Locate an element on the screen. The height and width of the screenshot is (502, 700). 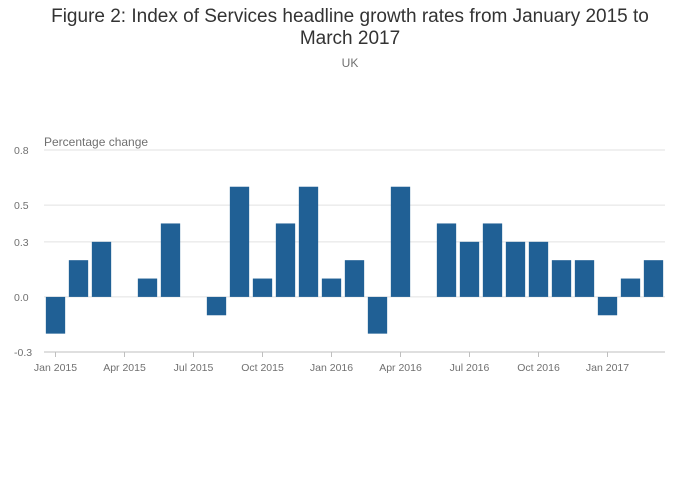
x-tick-label: Jan 2015 is located at coordinates (55, 368).